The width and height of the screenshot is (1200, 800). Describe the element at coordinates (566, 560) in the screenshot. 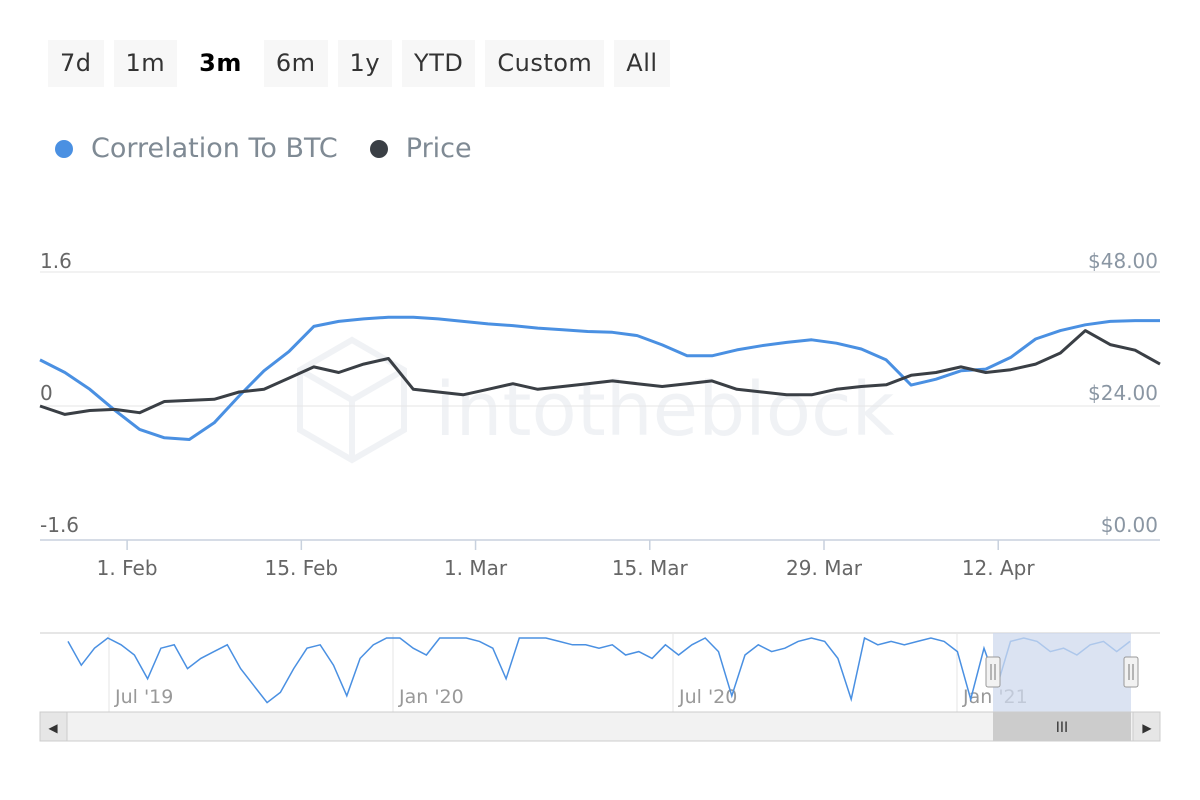

I see `x-axis-ticks: 1. Feb 15. Feb 1. Mar 15. Mar 29. Mar 12. Apr` at that location.